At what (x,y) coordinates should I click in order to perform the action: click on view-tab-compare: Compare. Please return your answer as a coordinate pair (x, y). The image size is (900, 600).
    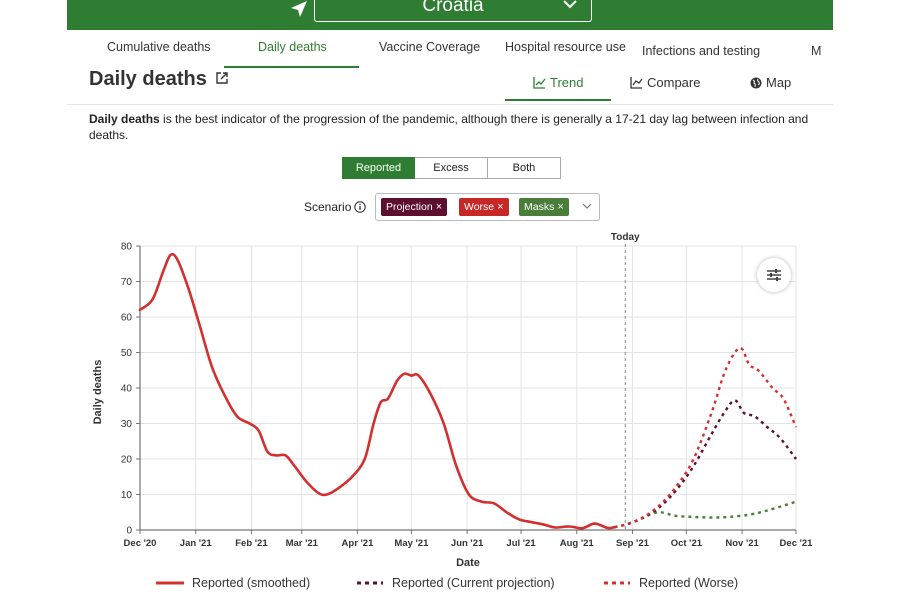
    Looking at the image, I should click on (665, 82).